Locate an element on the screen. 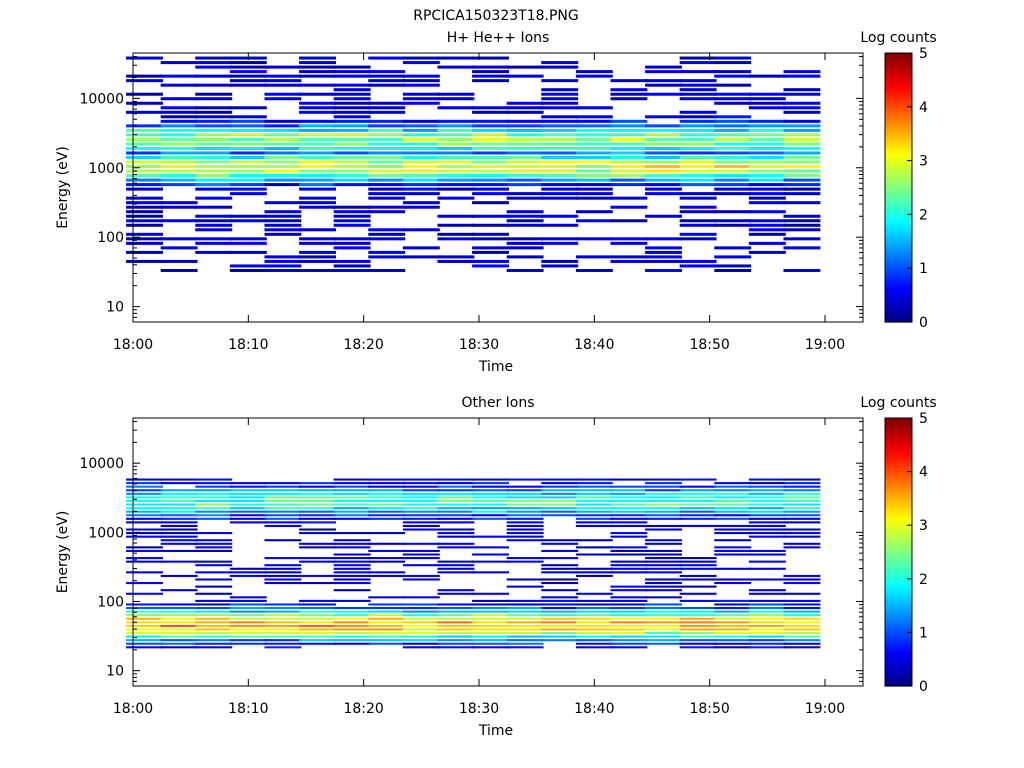  colorbar-tick-label: 3 is located at coordinates (923, 526).